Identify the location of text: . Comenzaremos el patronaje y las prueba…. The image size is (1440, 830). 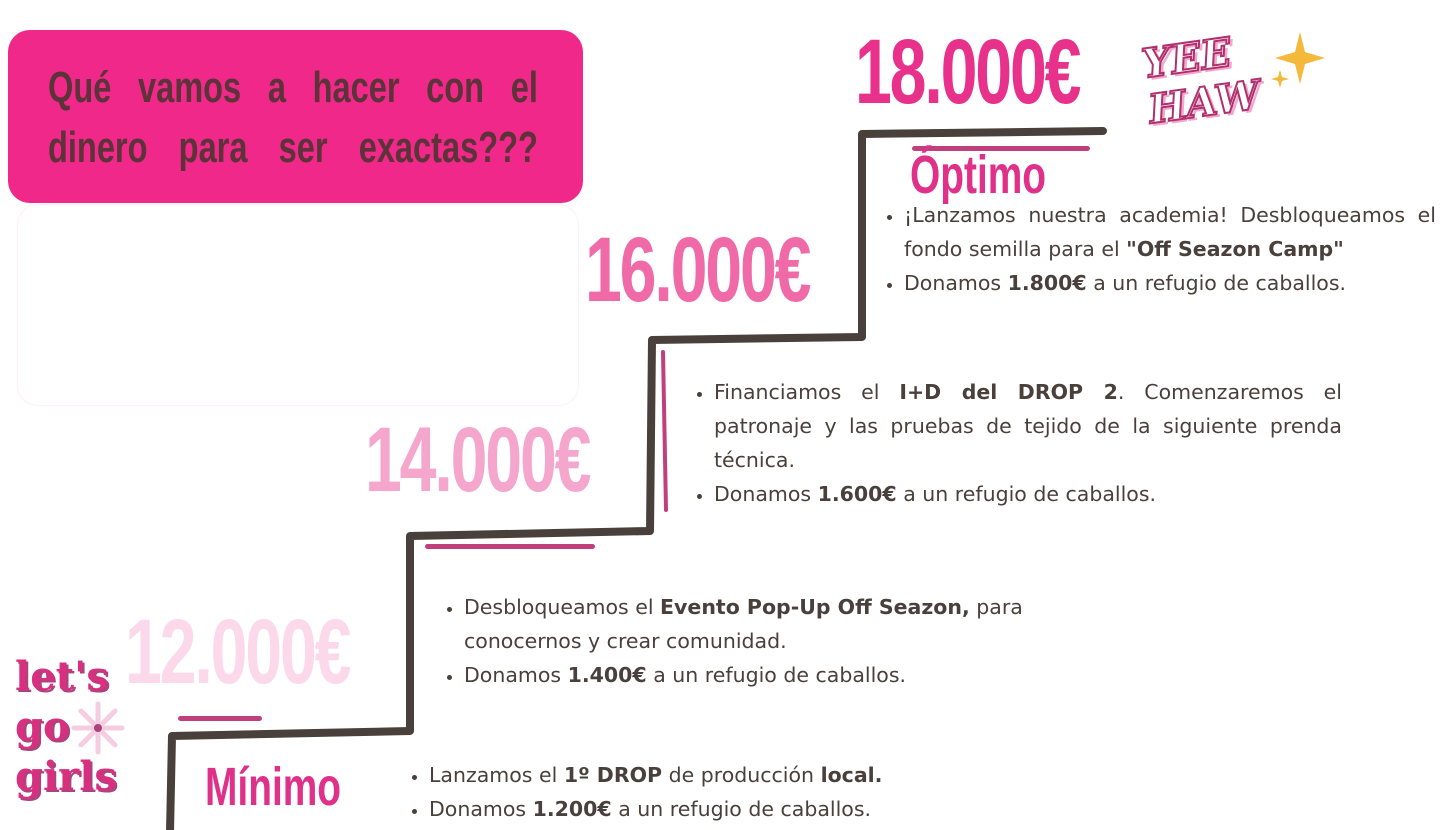
(1028, 426).